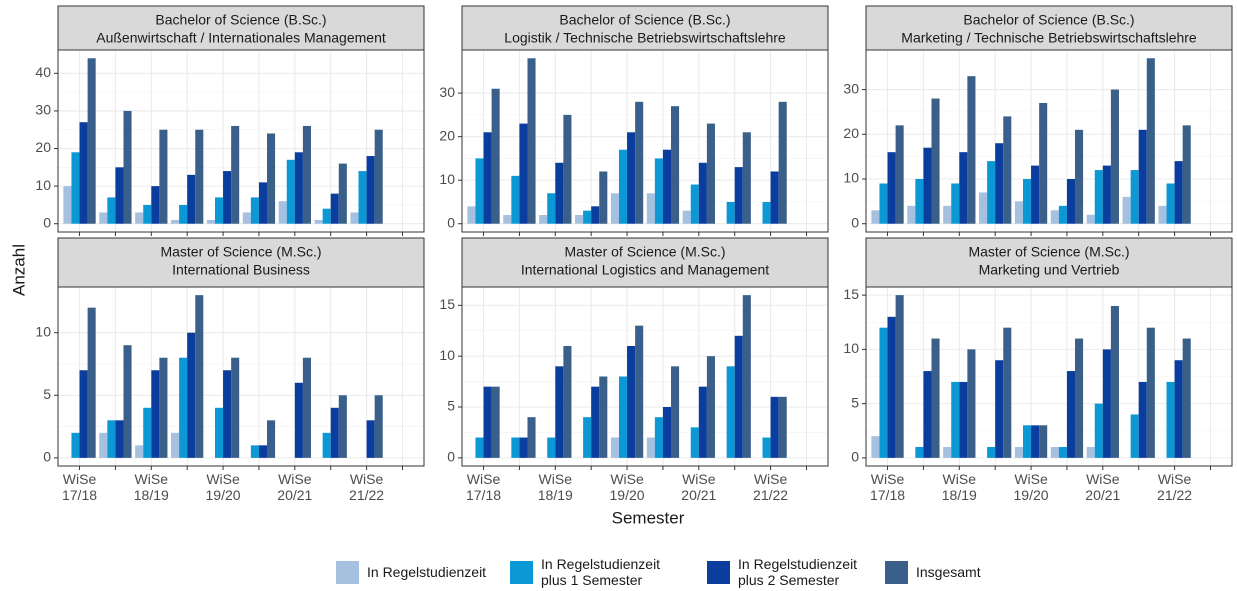 This screenshot has height=591, width=1238. What do you see at coordinates (851, 294) in the screenshot?
I see `y-tick-label: 15` at bounding box center [851, 294].